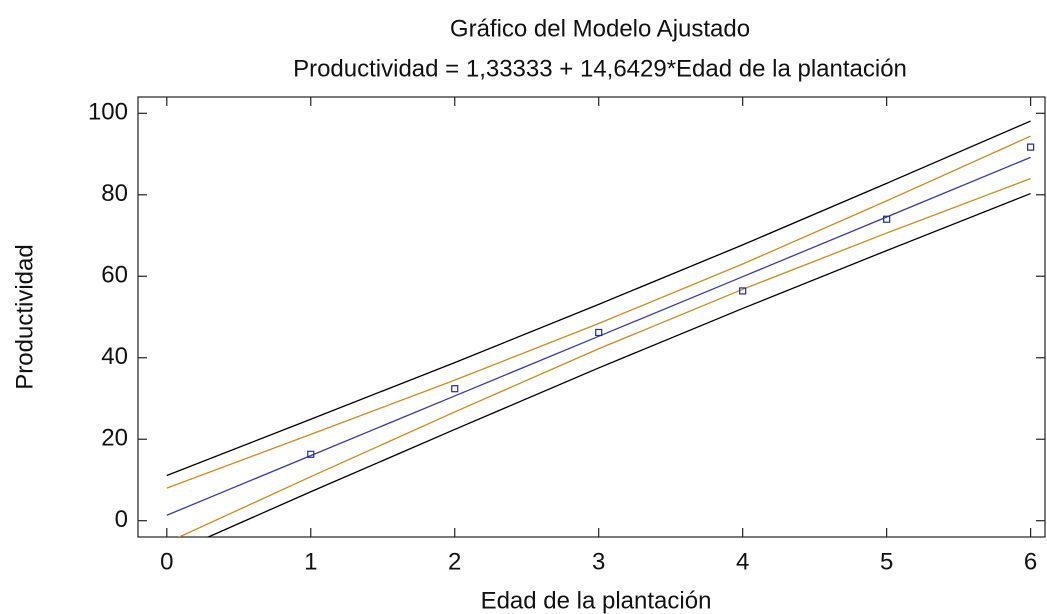 Image resolution: width=1047 pixels, height=614 pixels. What do you see at coordinates (24, 316) in the screenshot?
I see `y-axis-label: Productividad` at bounding box center [24, 316].